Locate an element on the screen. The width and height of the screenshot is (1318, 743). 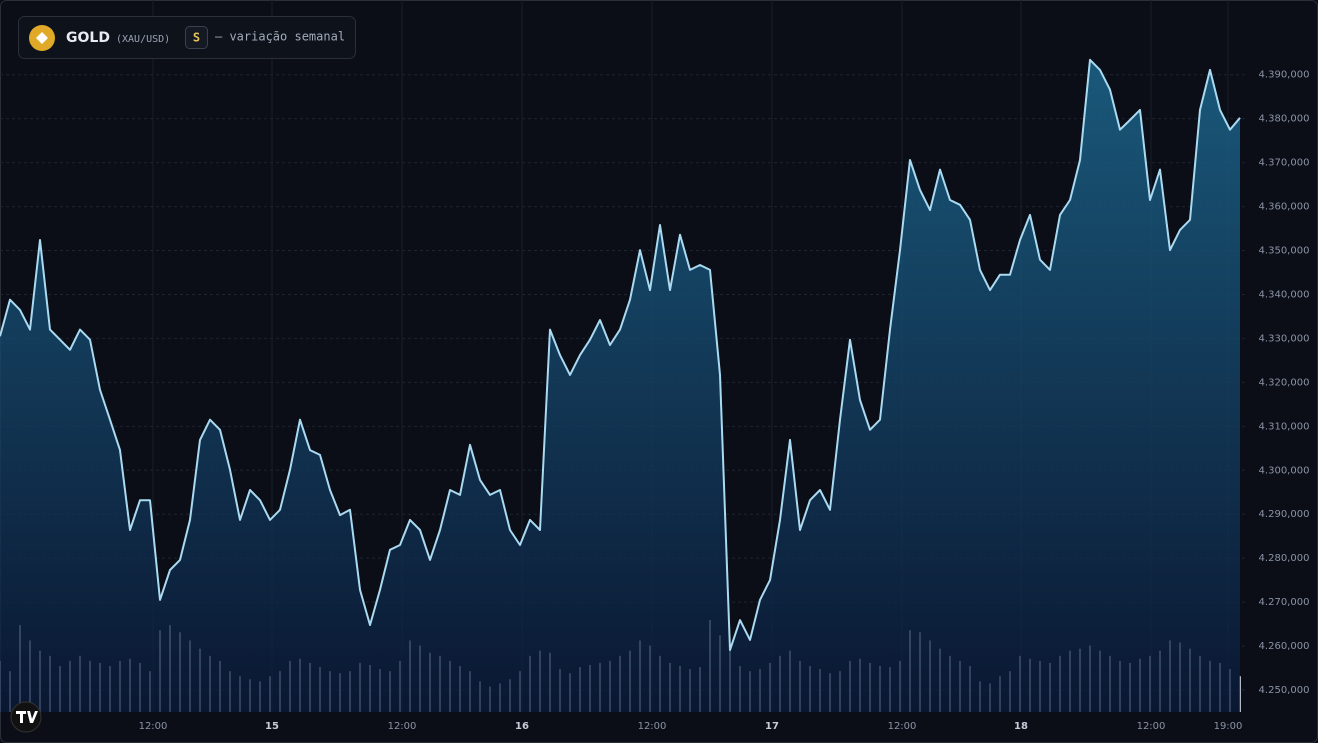
x-tick-label: 18 is located at coordinates (1021, 726).